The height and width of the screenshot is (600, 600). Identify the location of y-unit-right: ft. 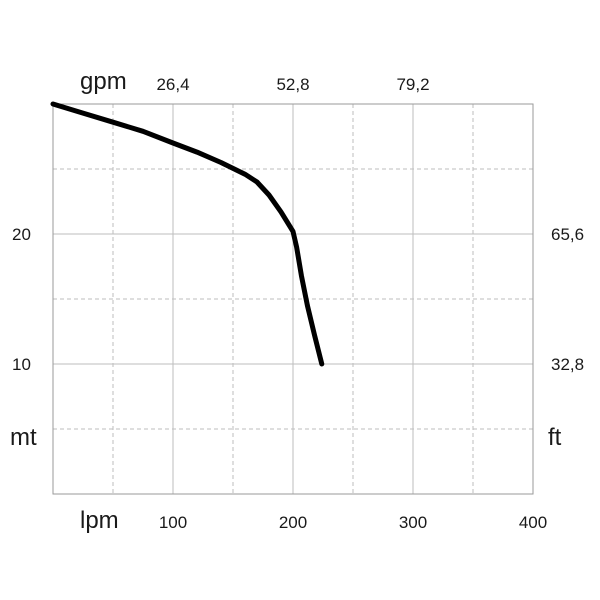
(555, 437).